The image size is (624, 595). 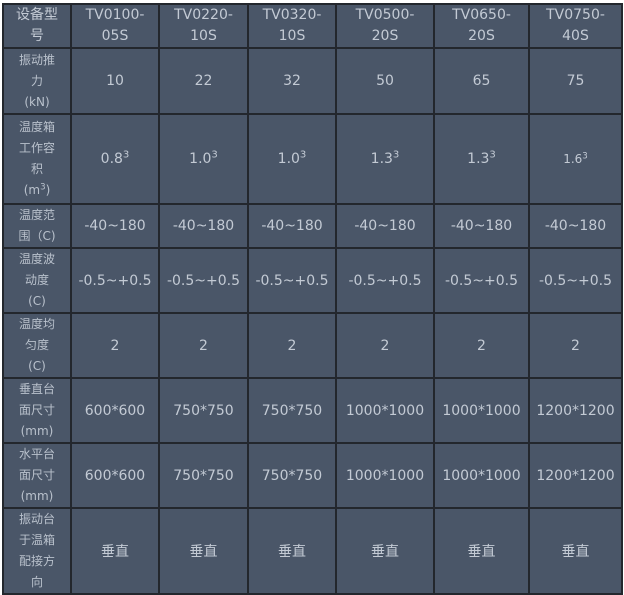 I want to click on header-label-cell: 设备型号, so click(x=37, y=26).